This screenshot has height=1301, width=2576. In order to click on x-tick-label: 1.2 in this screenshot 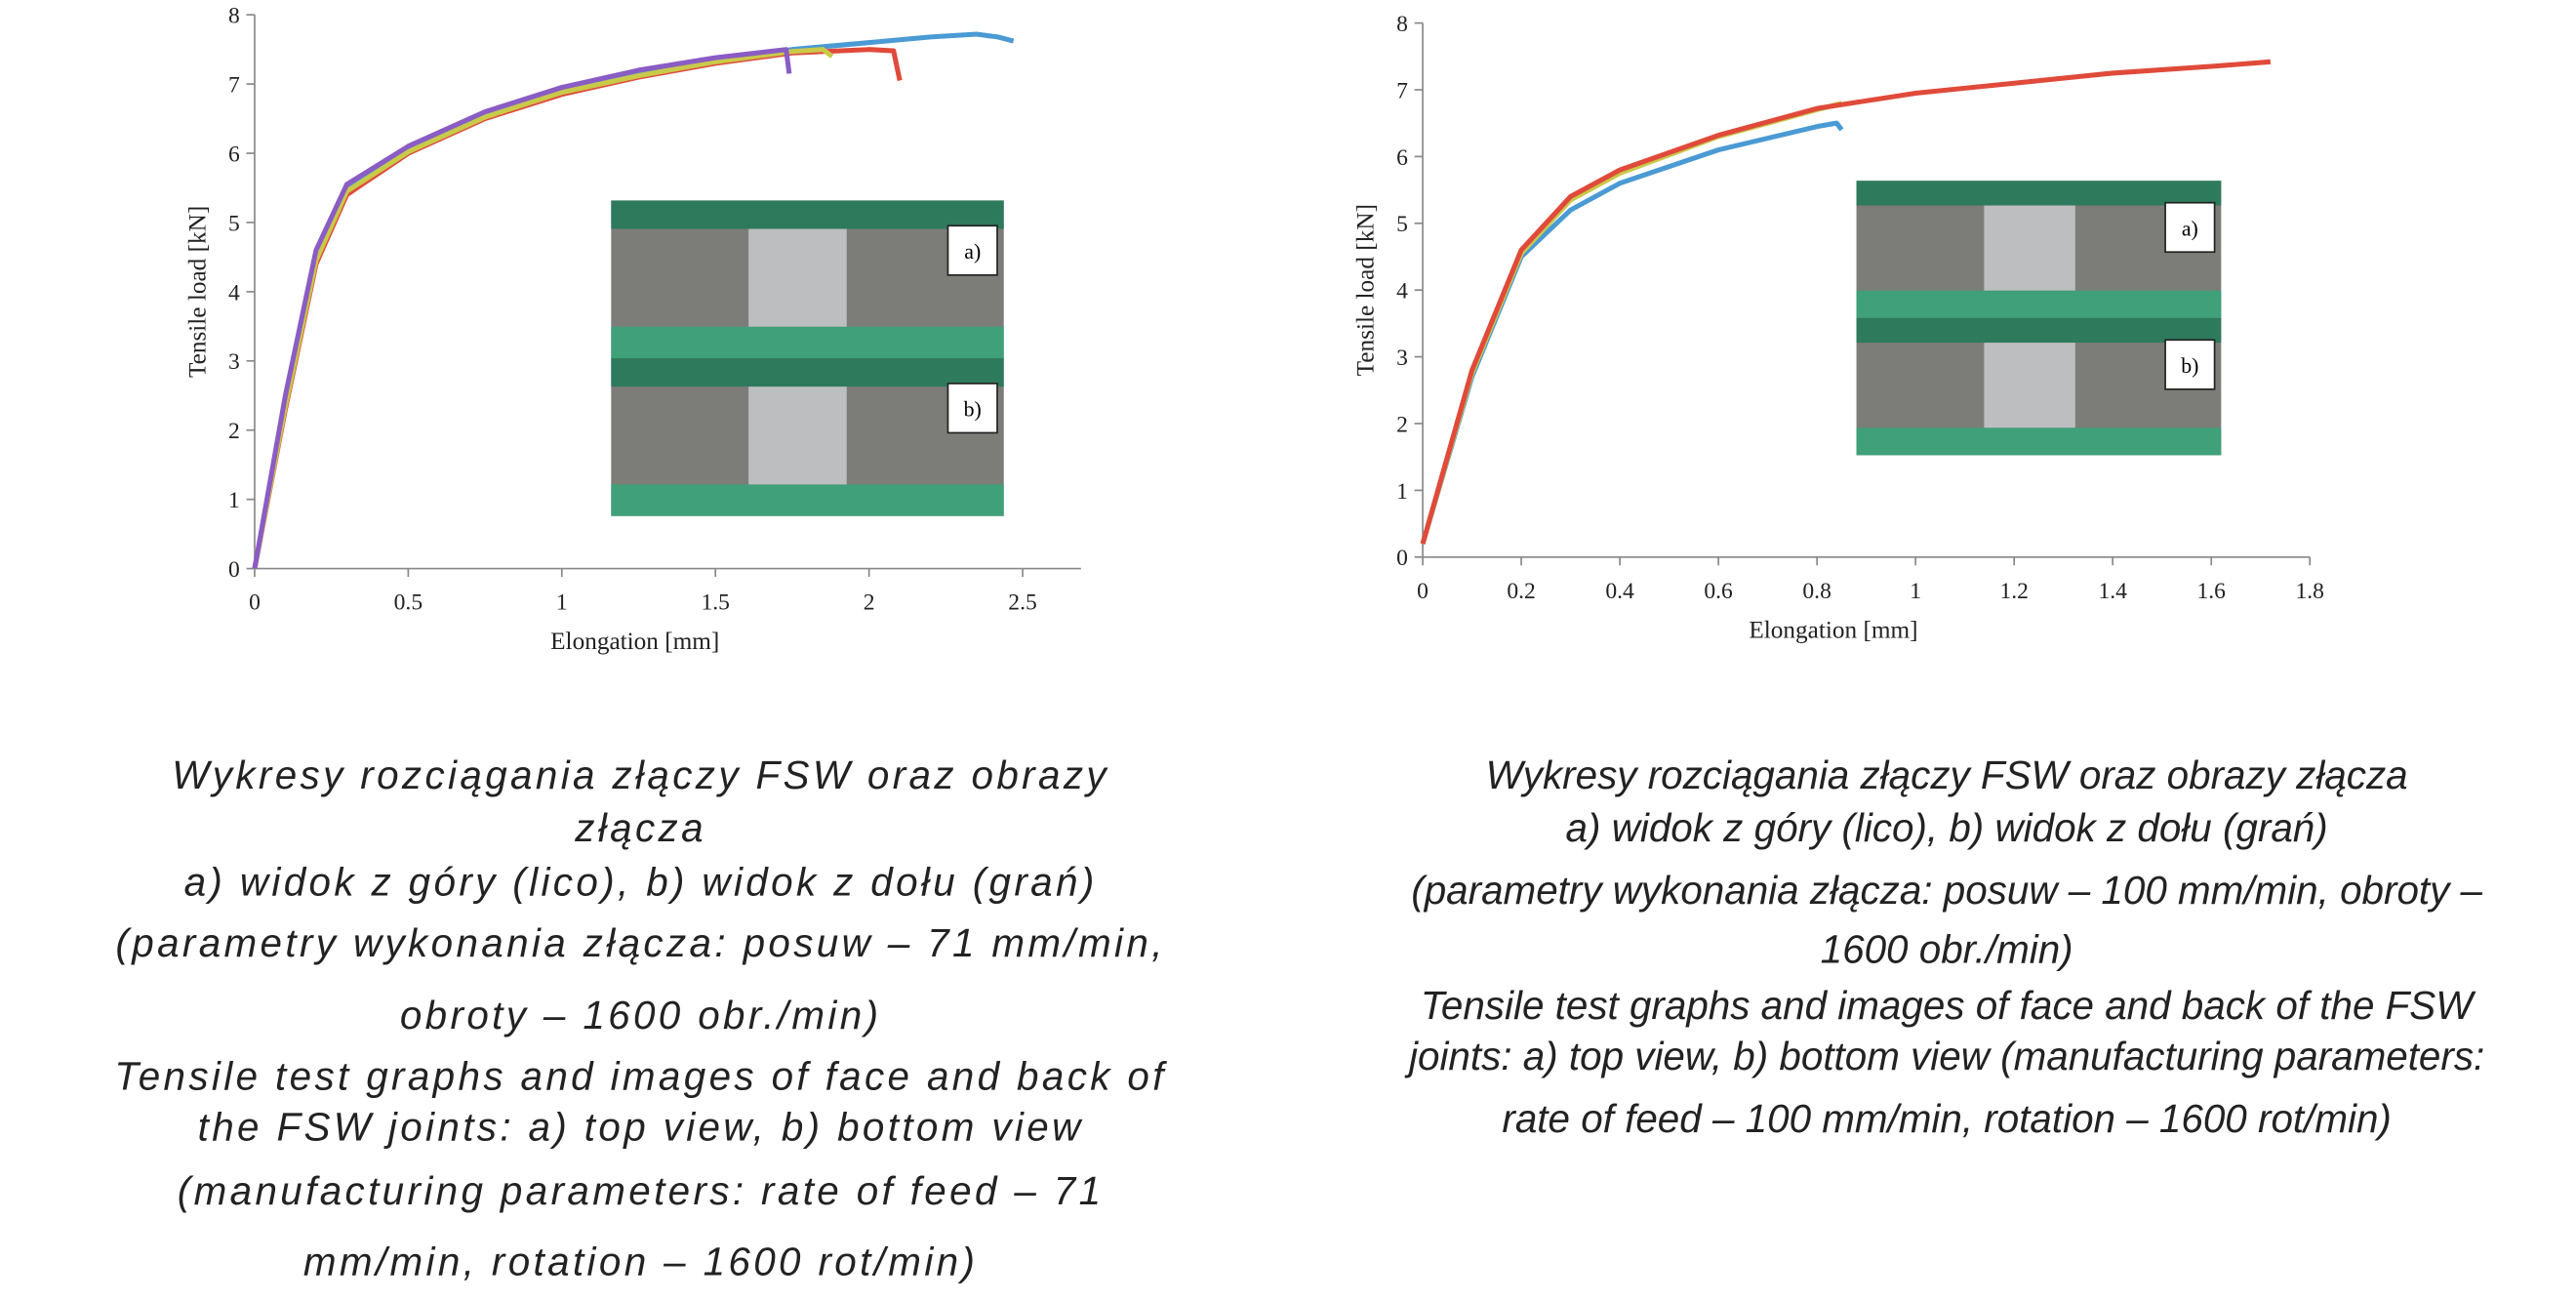, I will do `click(2014, 591)`.